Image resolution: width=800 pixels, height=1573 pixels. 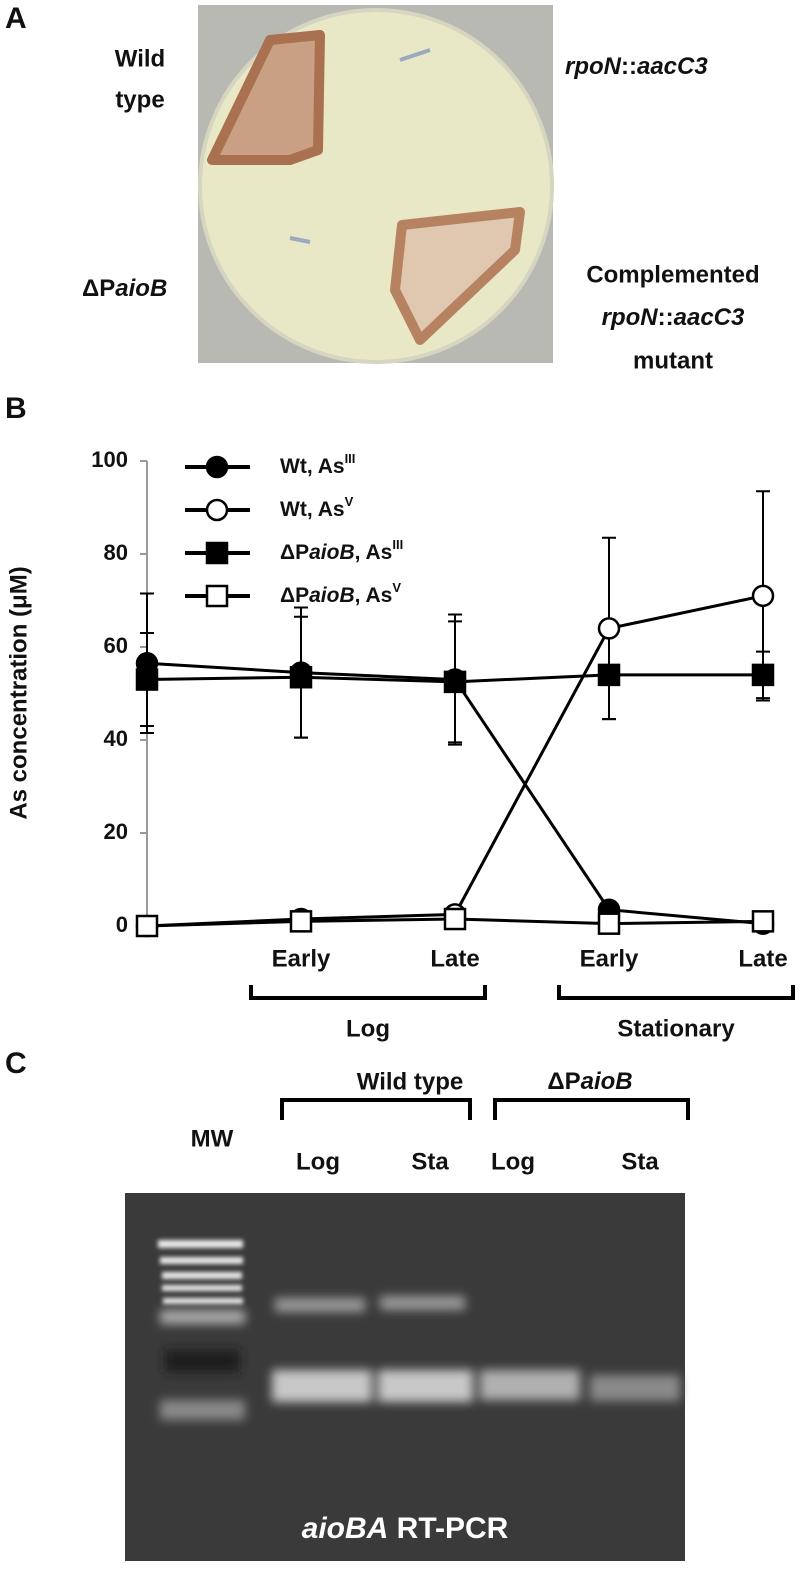 What do you see at coordinates (116, 552) in the screenshot?
I see `y-tick-label: 80` at bounding box center [116, 552].